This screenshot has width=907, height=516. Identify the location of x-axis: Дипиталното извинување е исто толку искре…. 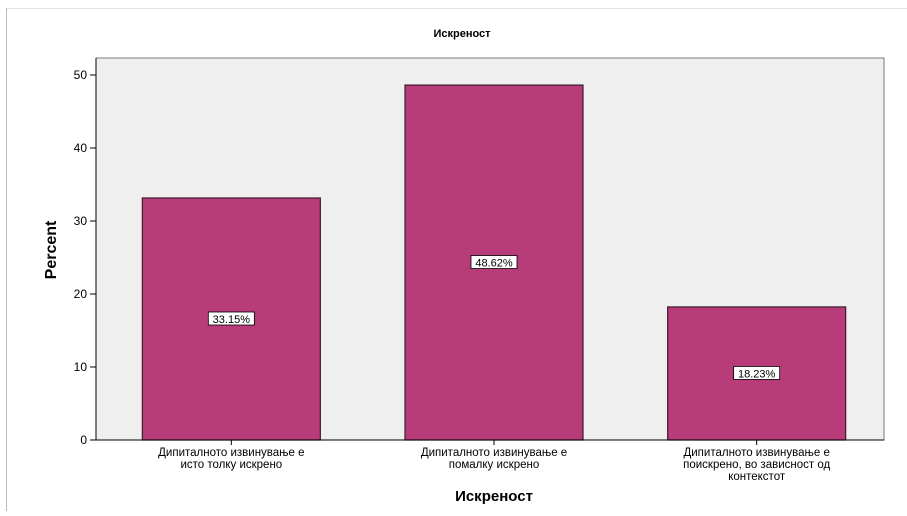
(490, 461).